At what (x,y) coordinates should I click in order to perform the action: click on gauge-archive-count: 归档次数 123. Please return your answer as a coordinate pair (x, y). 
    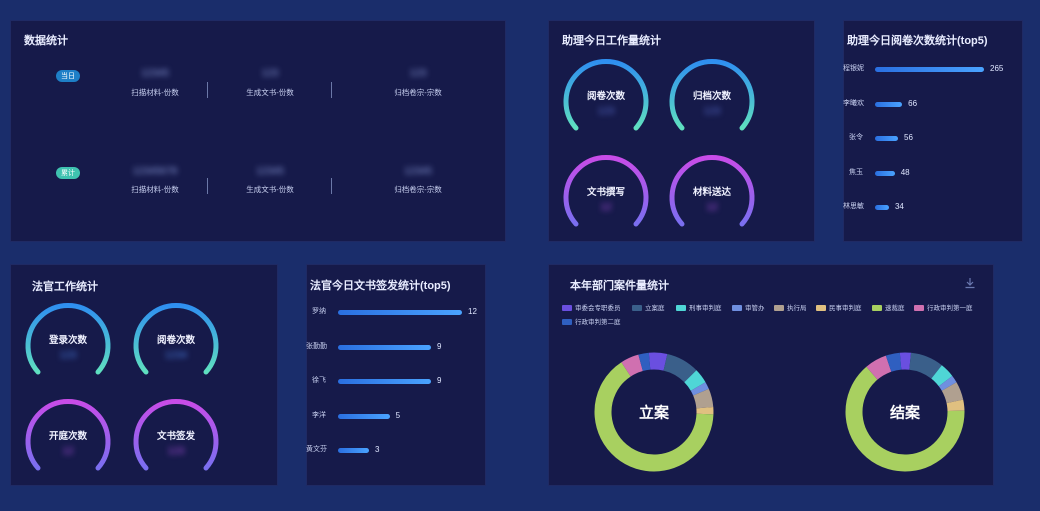
    Looking at the image, I should click on (712, 96).